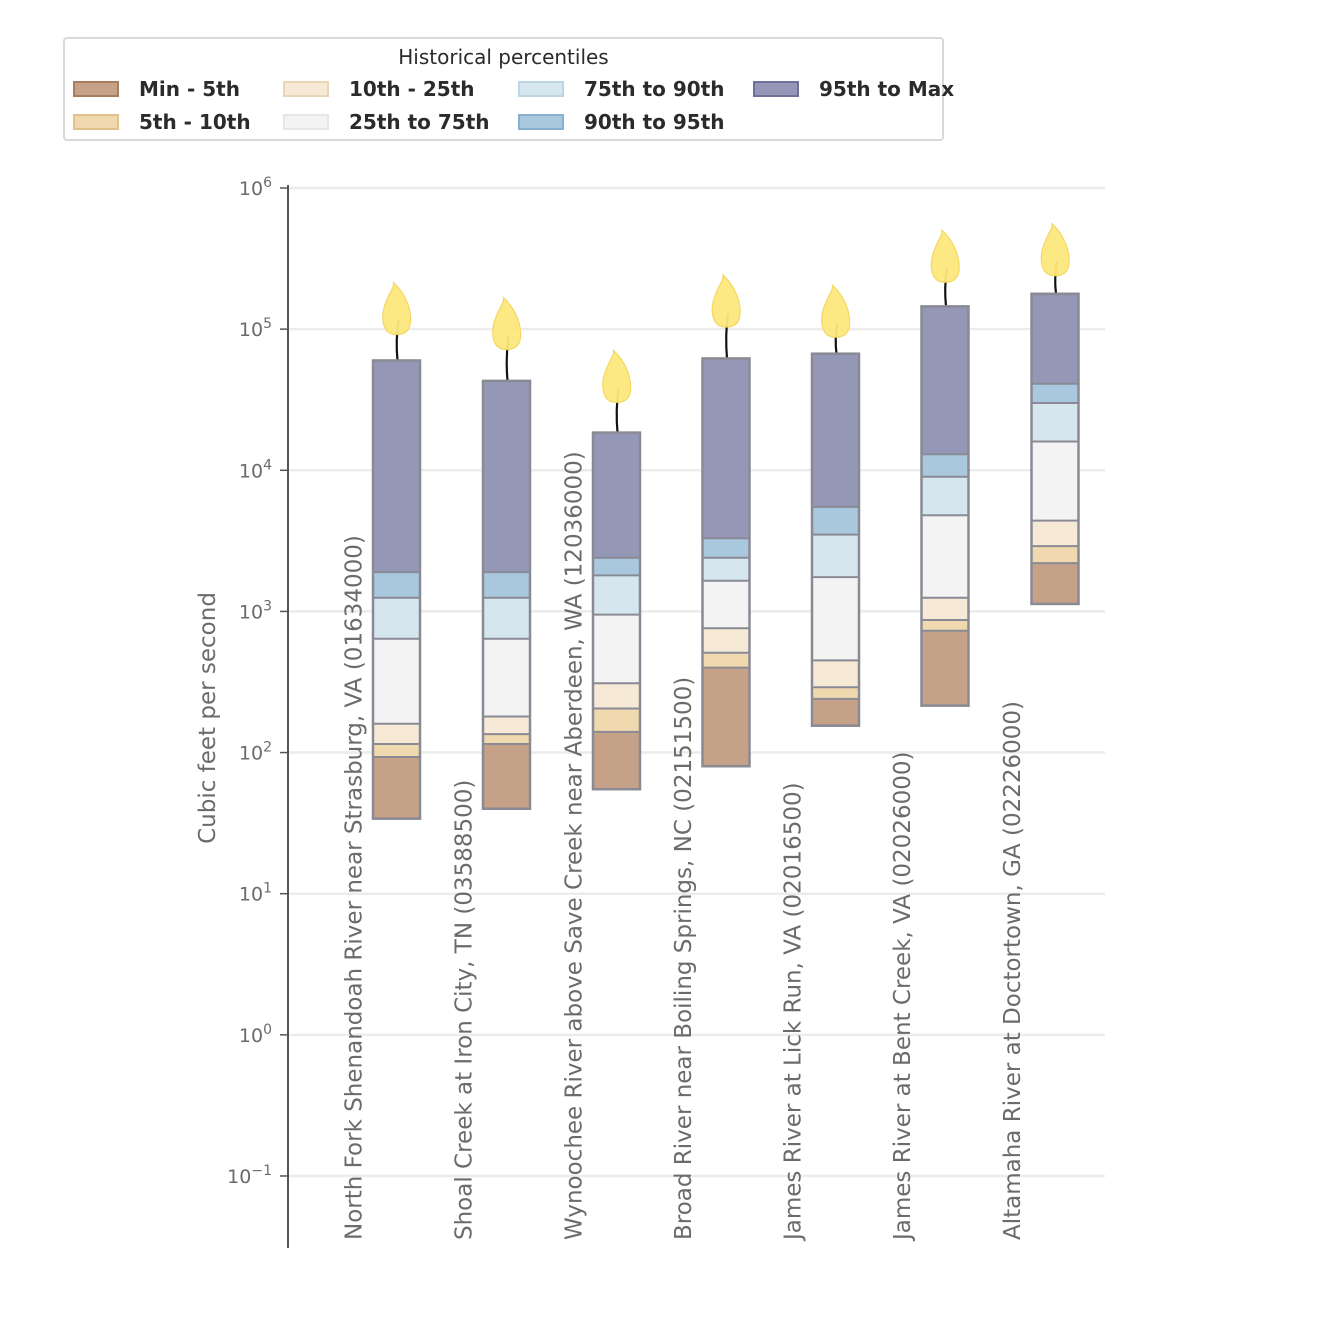  What do you see at coordinates (465, 1010) in the screenshot?
I see `site-label: Shoal Creek at Iron City, TN (03588500)` at bounding box center [465, 1010].